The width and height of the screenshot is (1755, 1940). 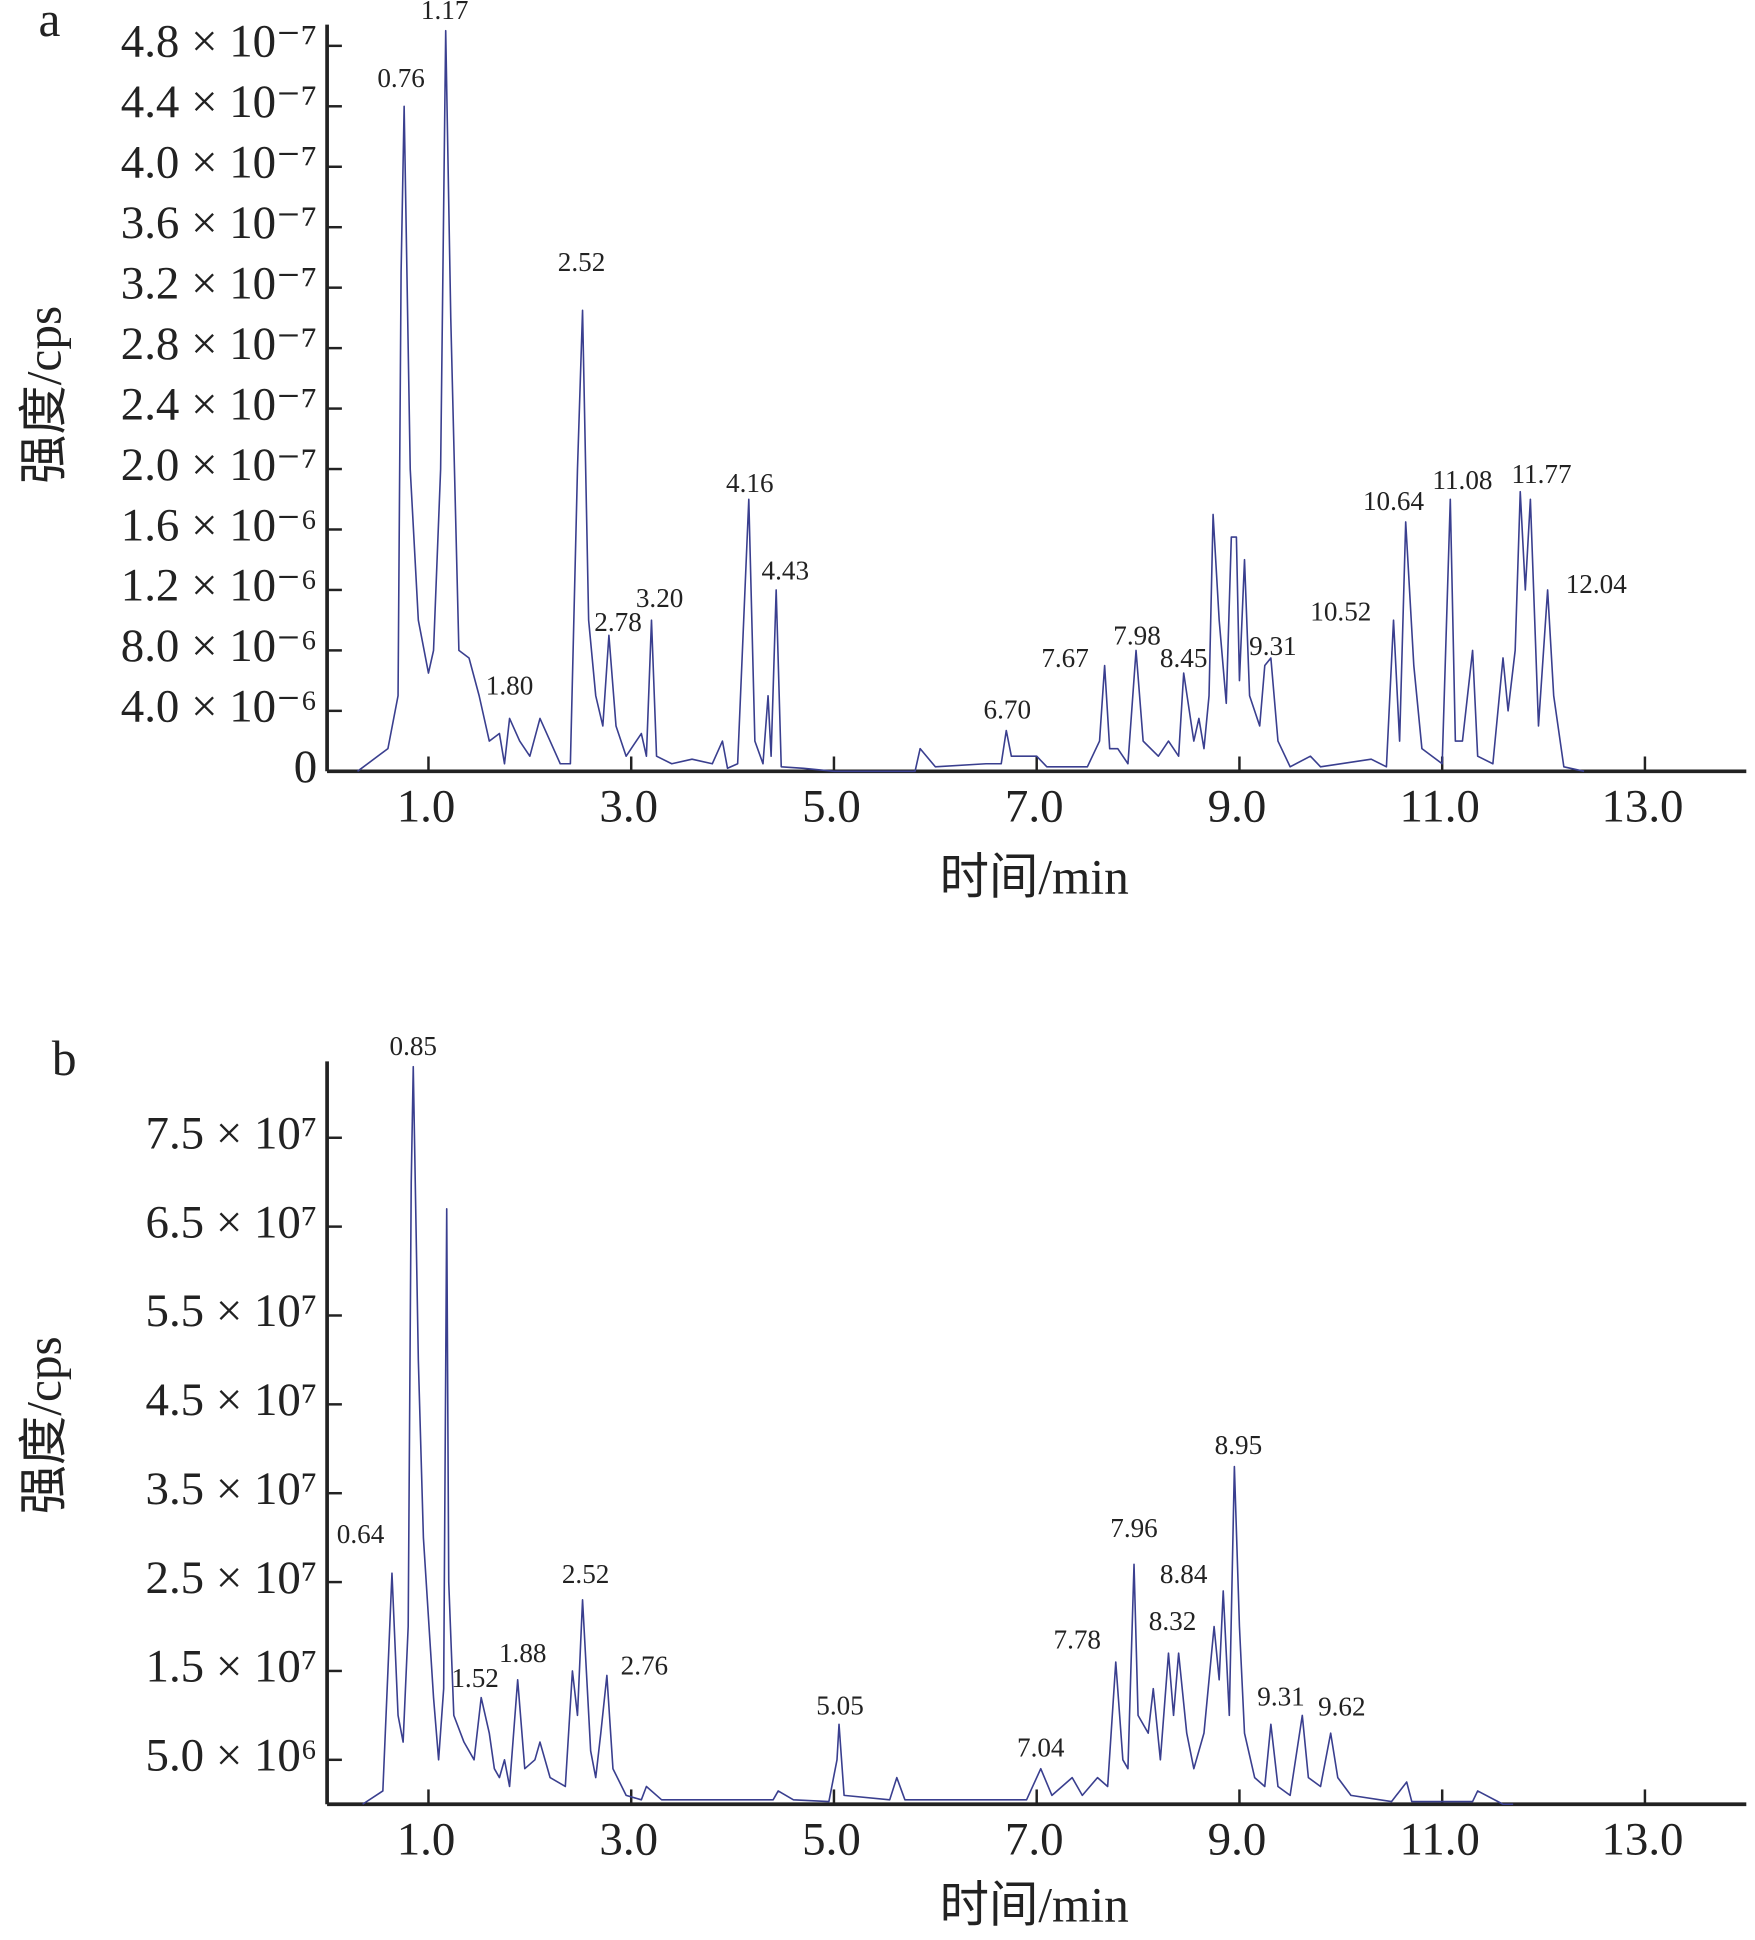 What do you see at coordinates (840, 1706) in the screenshot?
I see `peak-label: 5.05` at bounding box center [840, 1706].